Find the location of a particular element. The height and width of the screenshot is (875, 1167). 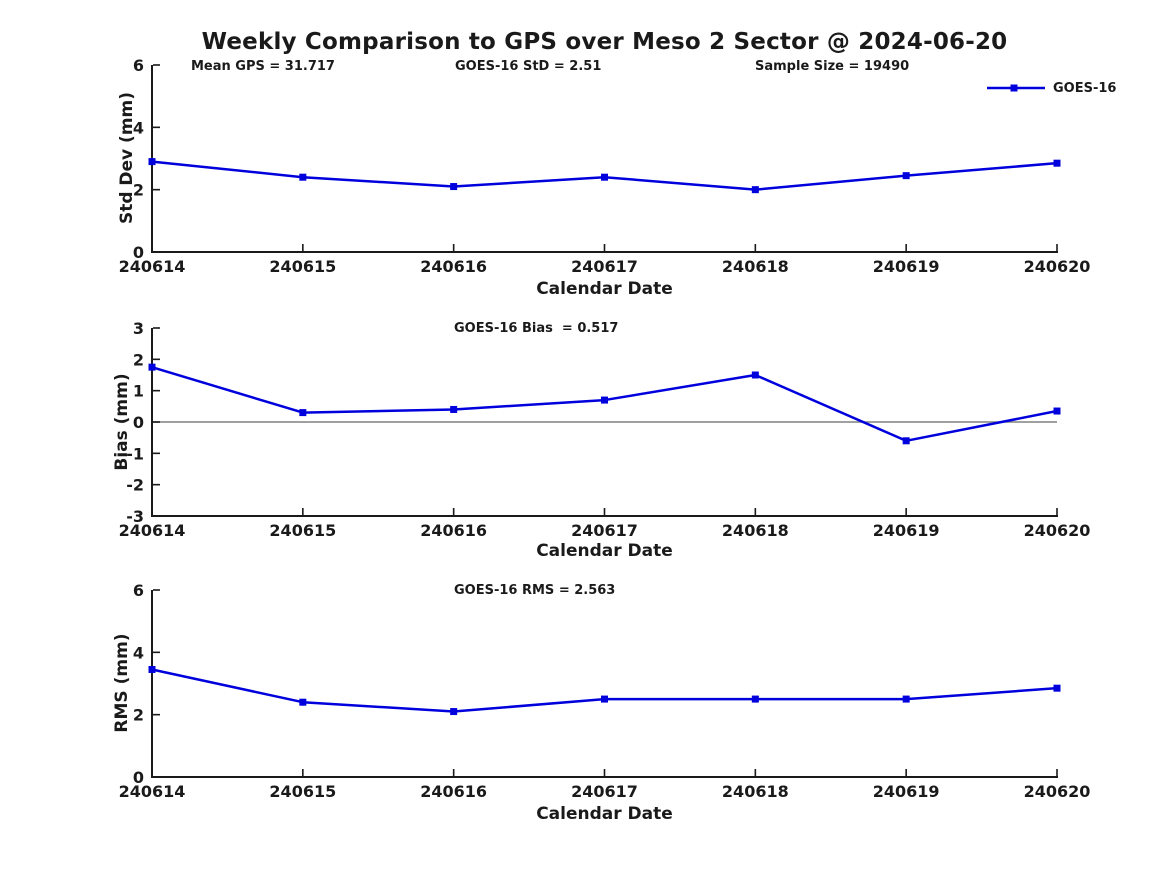

annotation-goes16-rms: GOES-16 RMS = 2.563 is located at coordinates (535, 590).